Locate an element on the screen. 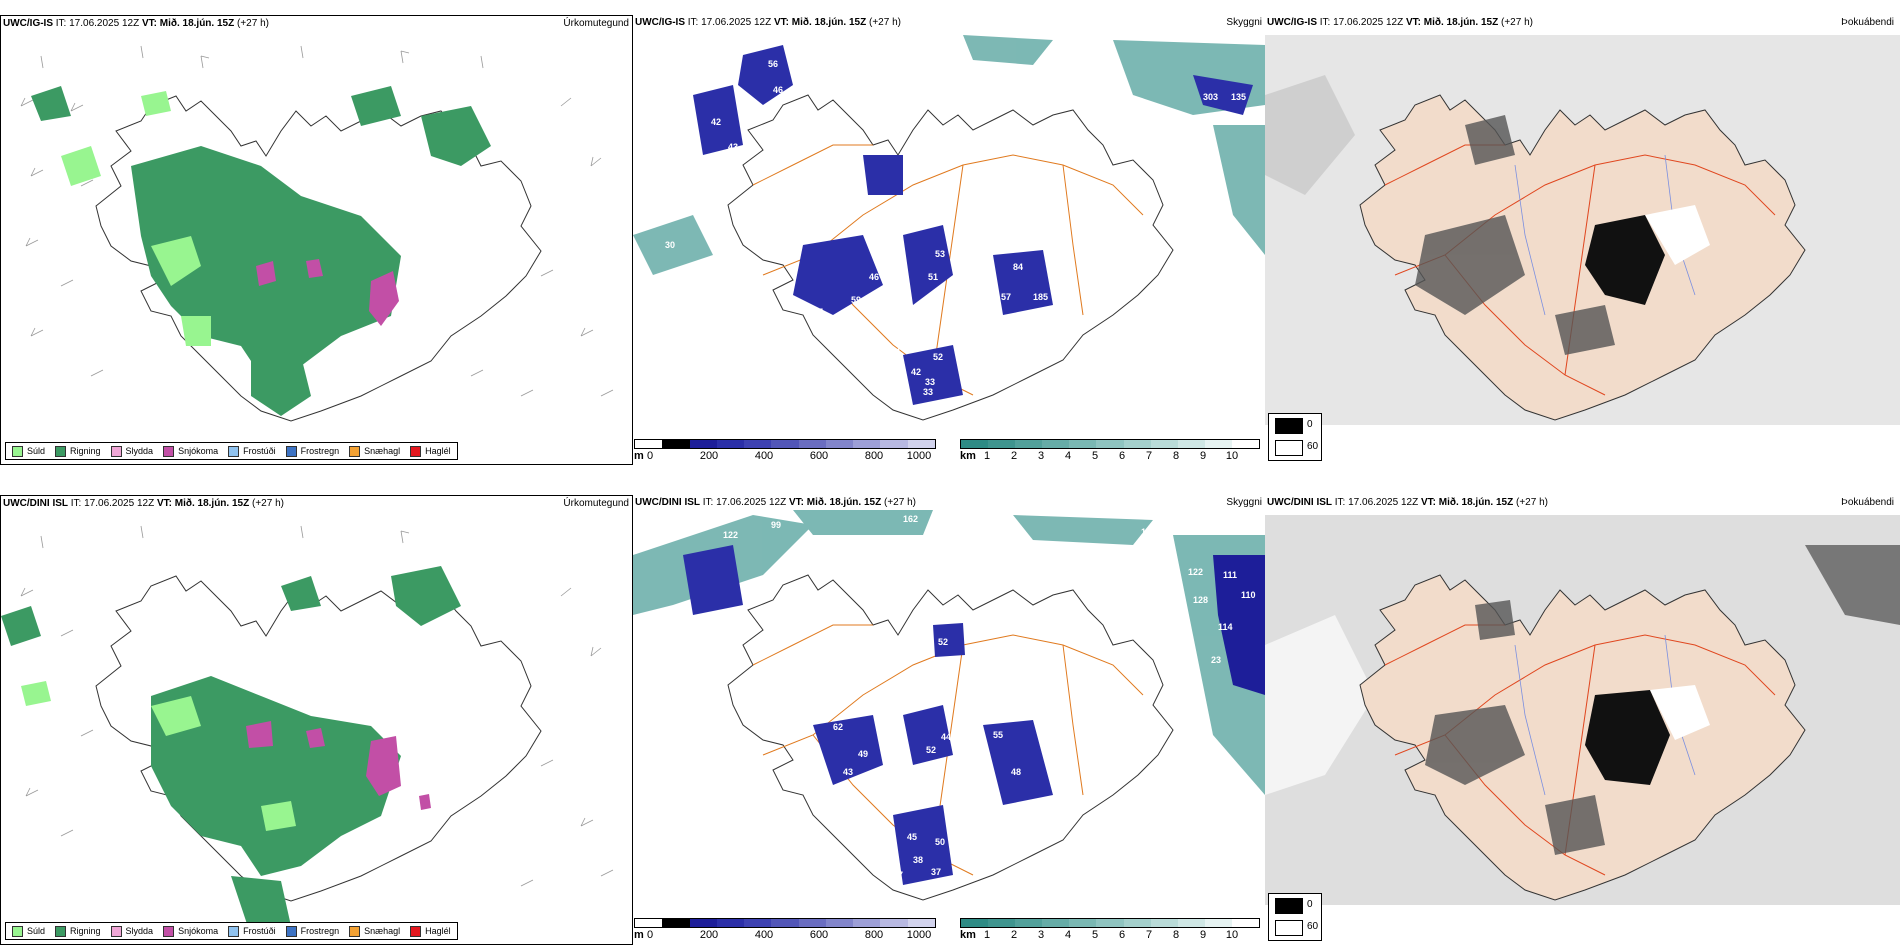 The image size is (1900, 950). fog-legend-top: 0 60 is located at coordinates (1295, 437).